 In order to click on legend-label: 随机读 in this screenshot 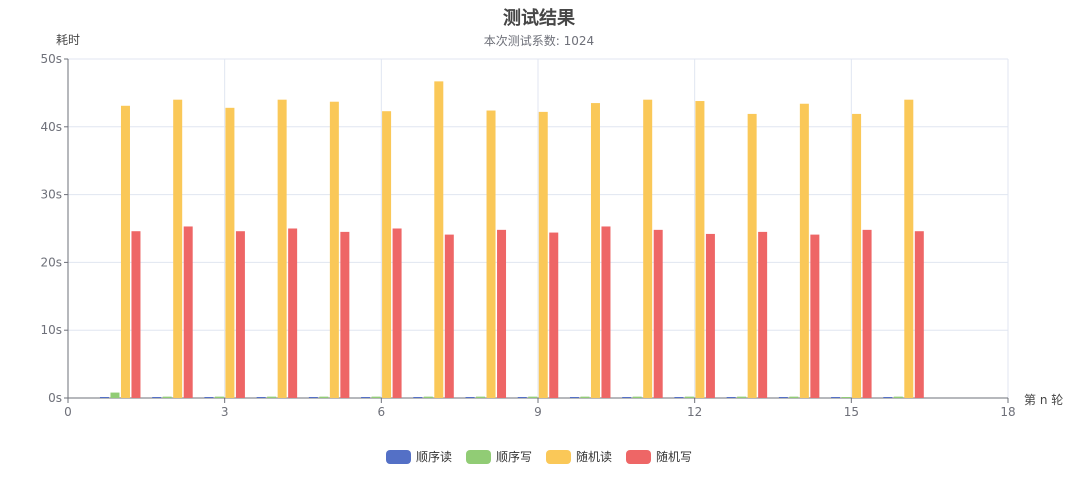, I will do `click(594, 457)`.